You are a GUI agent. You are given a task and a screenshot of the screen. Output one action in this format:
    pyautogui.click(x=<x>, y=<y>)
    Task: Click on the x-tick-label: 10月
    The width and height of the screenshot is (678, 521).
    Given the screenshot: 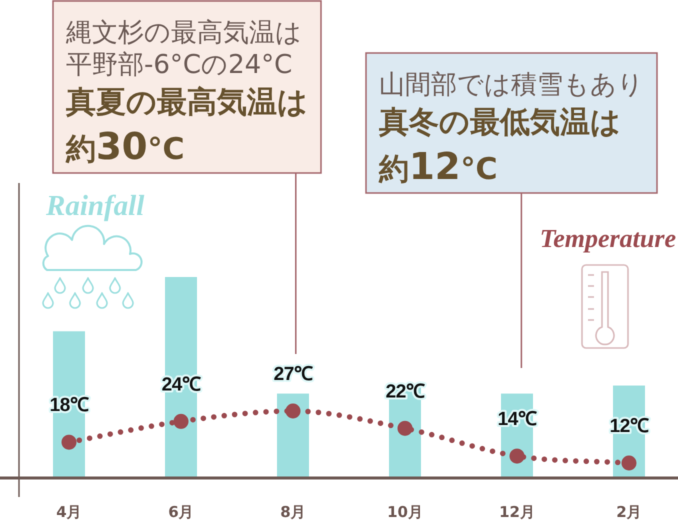 What is the action you would take?
    pyautogui.click(x=405, y=512)
    